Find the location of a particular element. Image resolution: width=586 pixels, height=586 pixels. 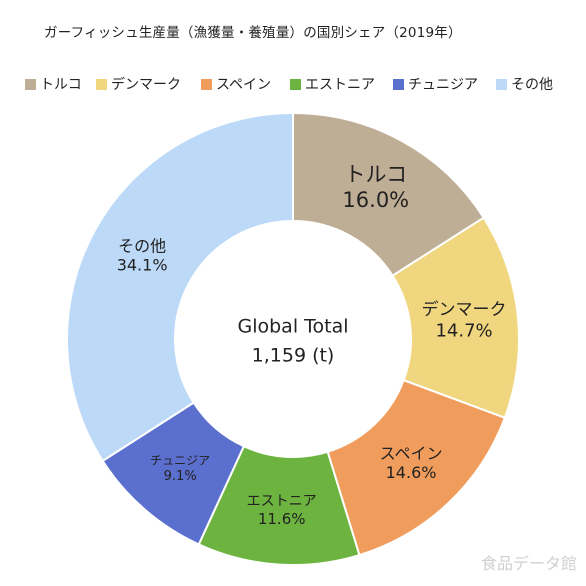

legend-label: デンマーク is located at coordinates (146, 85).